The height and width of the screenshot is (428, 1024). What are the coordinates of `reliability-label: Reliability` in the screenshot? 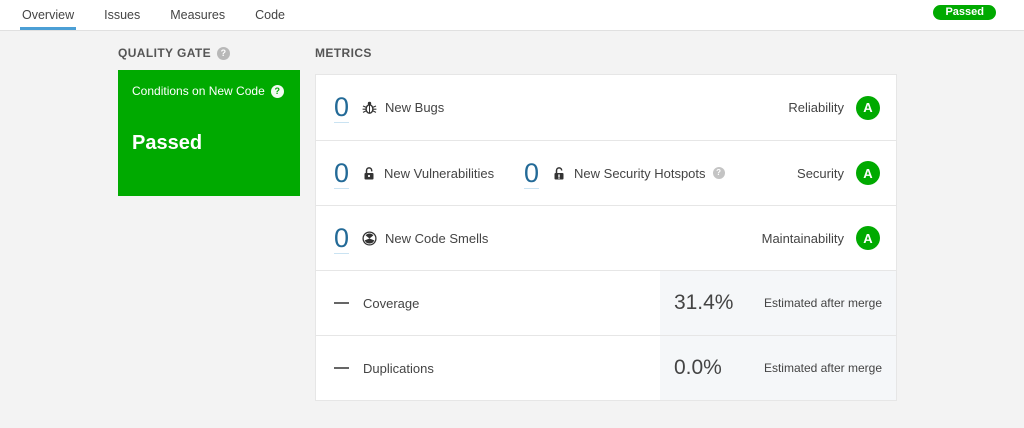 It's located at (816, 107).